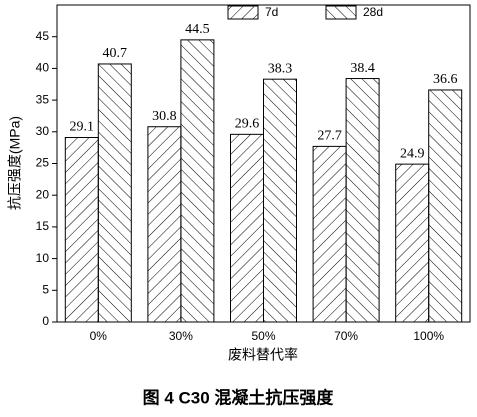 This screenshot has height=417, width=477. I want to click on chart-title: 图 4 C30 混凝土抗压强度, so click(239, 397).